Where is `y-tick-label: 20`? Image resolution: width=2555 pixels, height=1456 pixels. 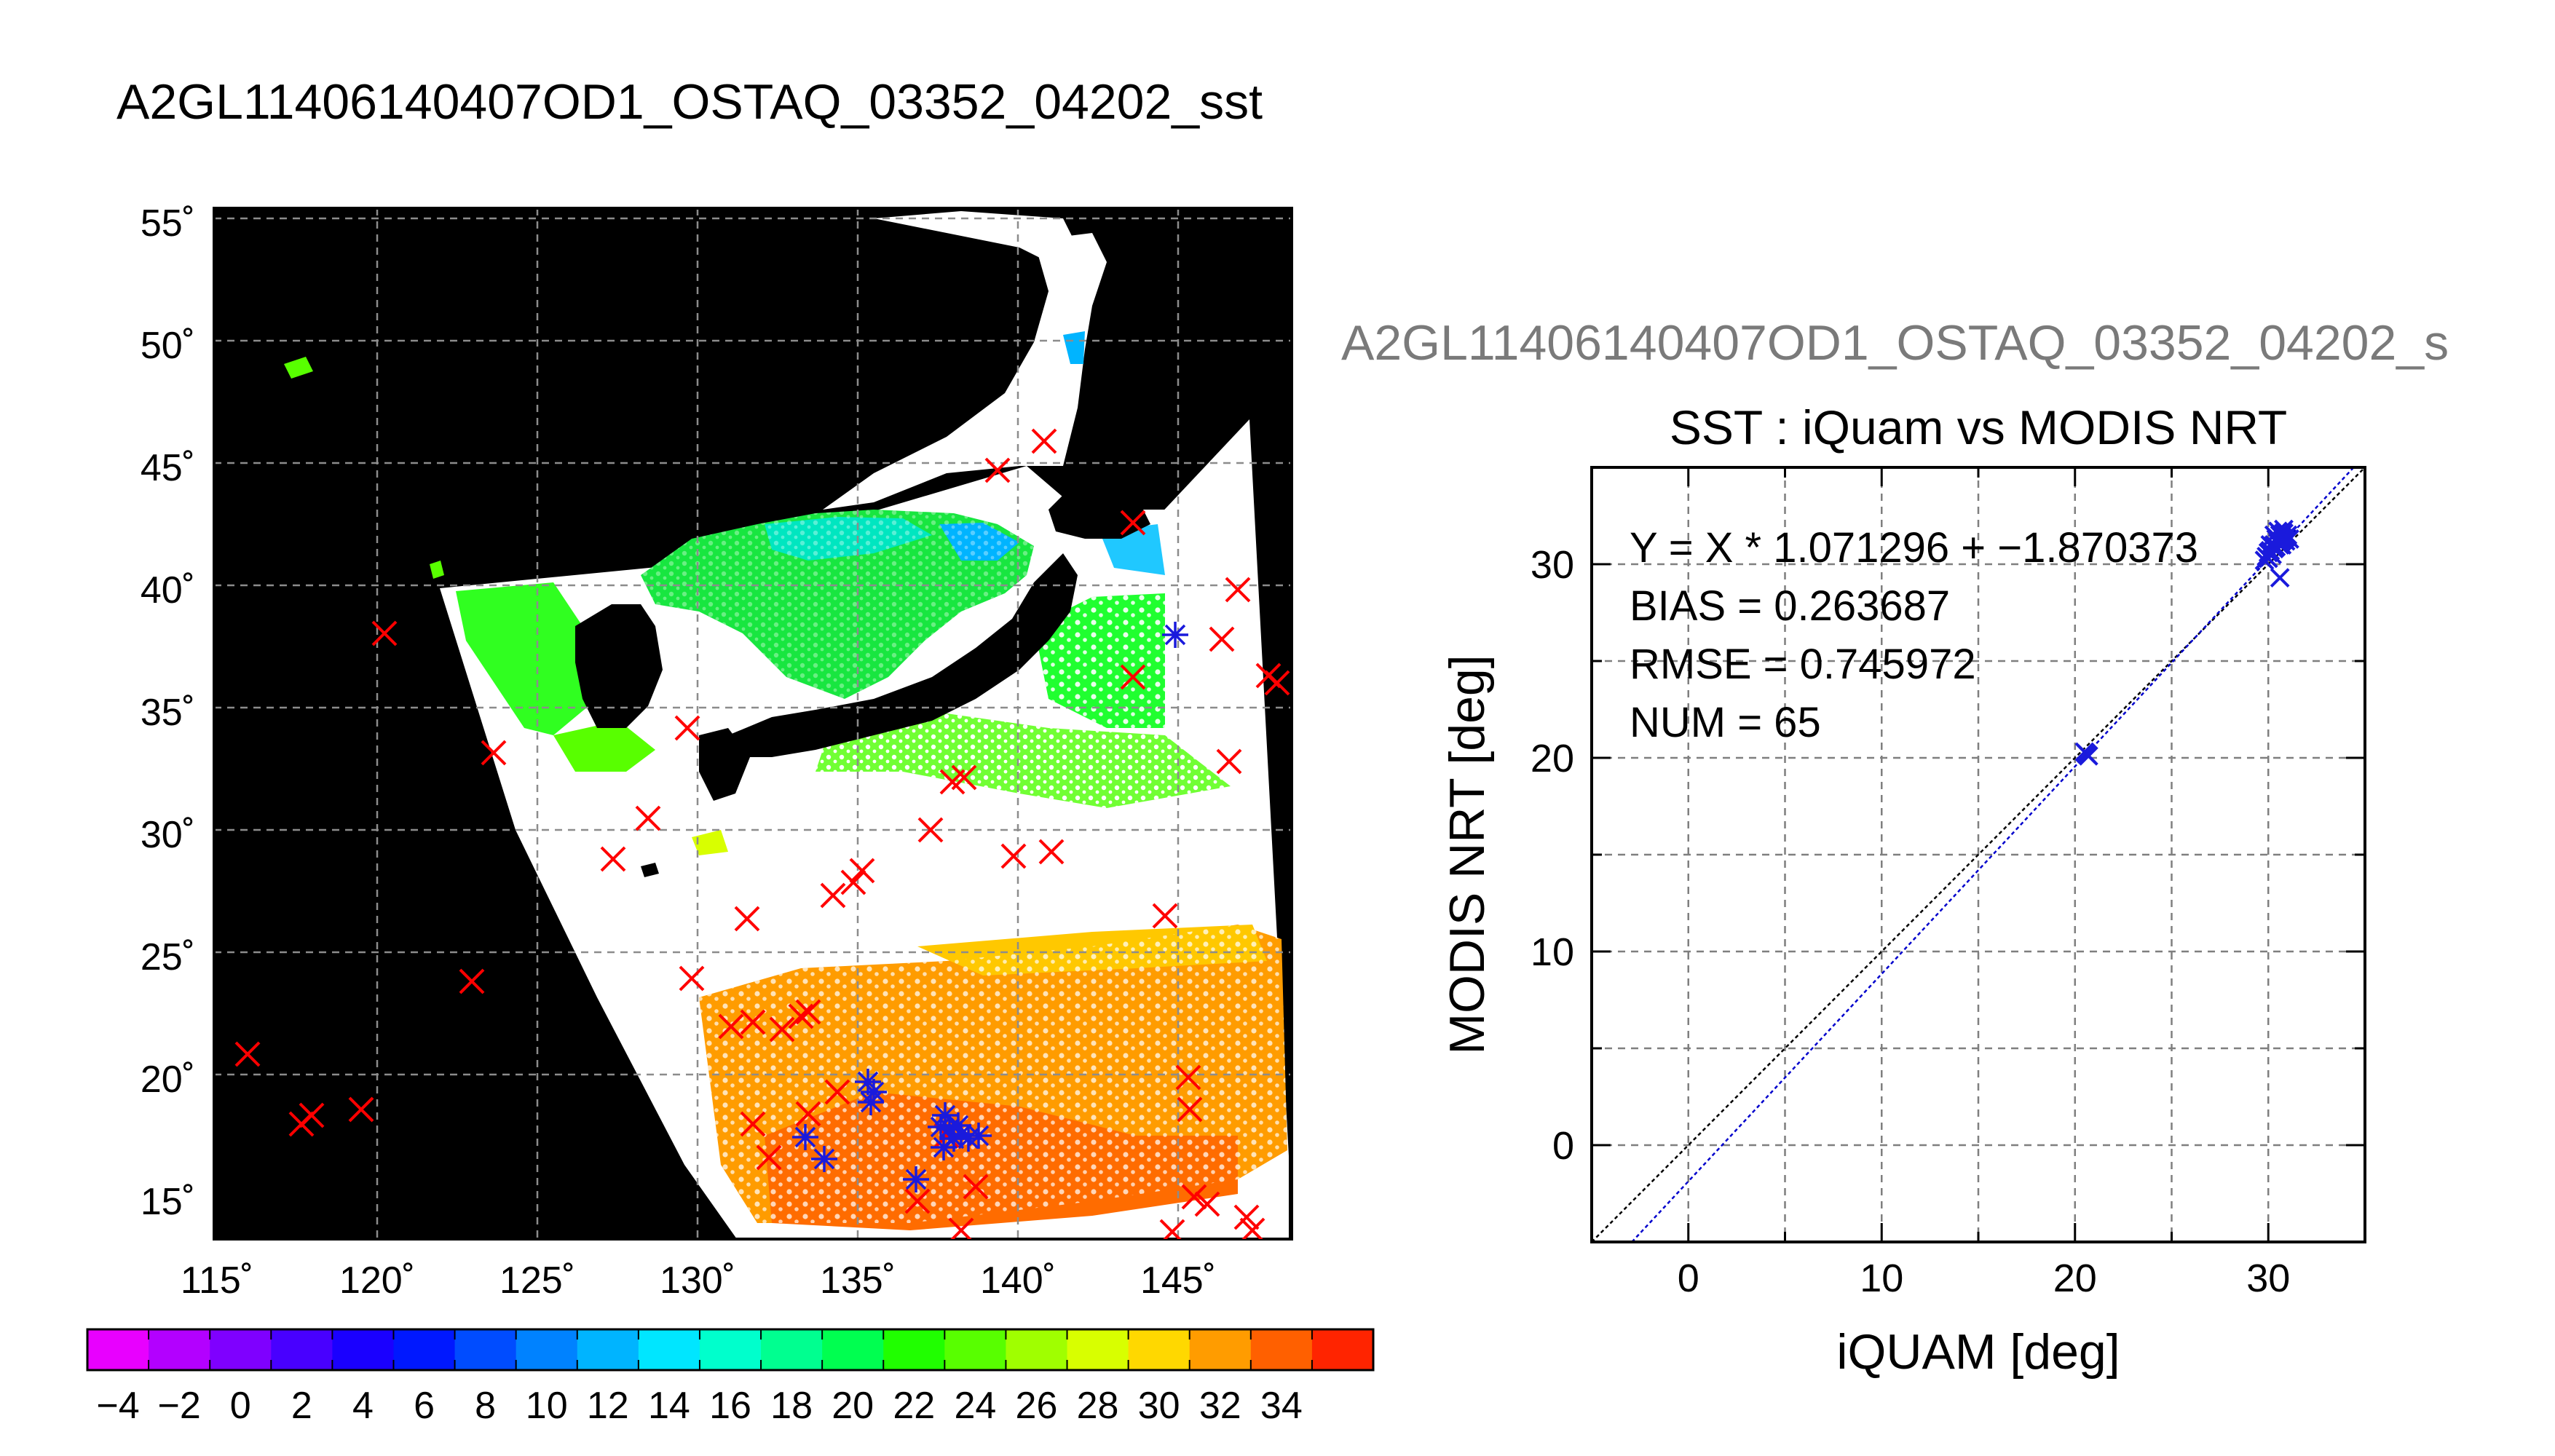
y-tick-label: 20 is located at coordinates (1552, 758).